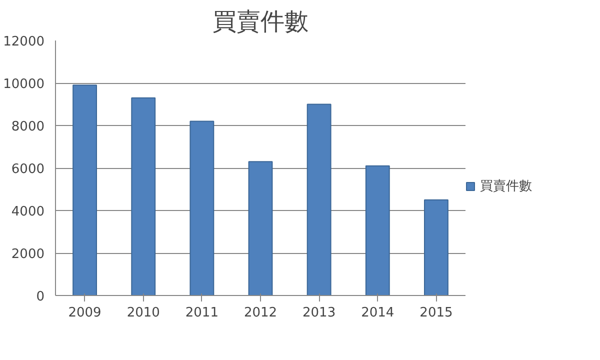 The width and height of the screenshot is (600, 360). I want to click on y-tick-label: 0, so click(40, 297).